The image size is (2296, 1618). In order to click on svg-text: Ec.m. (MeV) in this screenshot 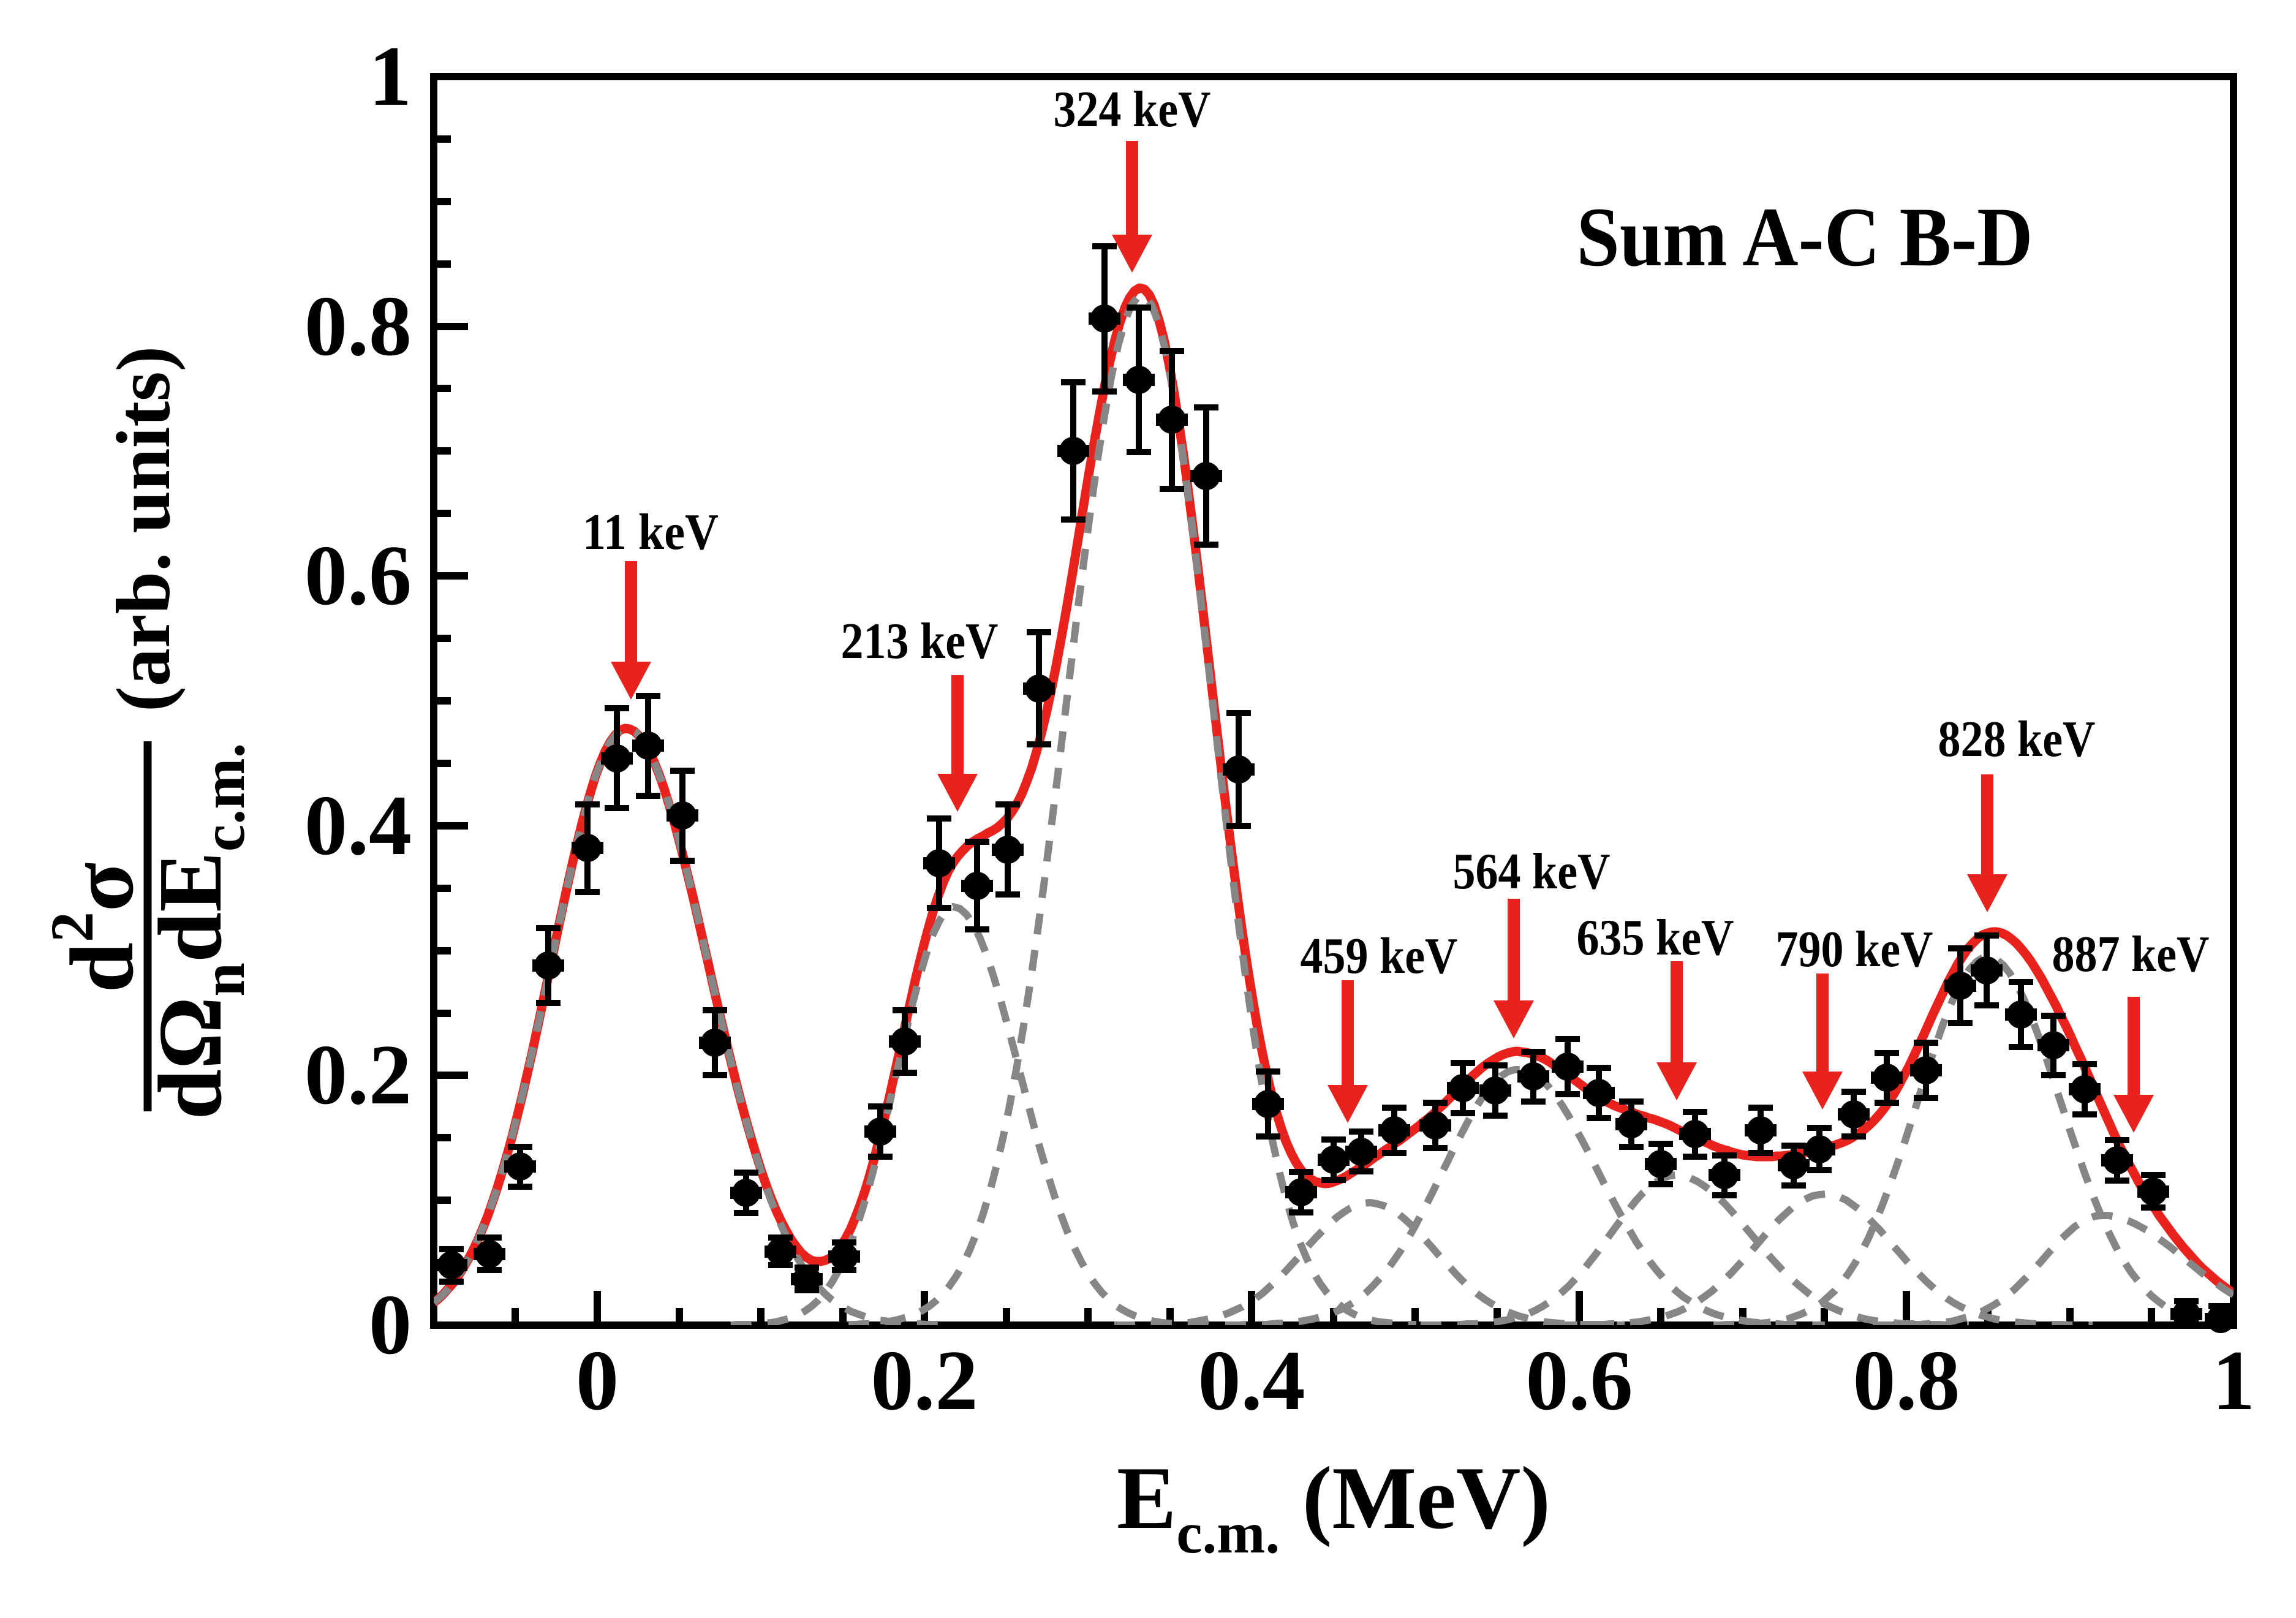, I will do `click(1333, 1506)`.